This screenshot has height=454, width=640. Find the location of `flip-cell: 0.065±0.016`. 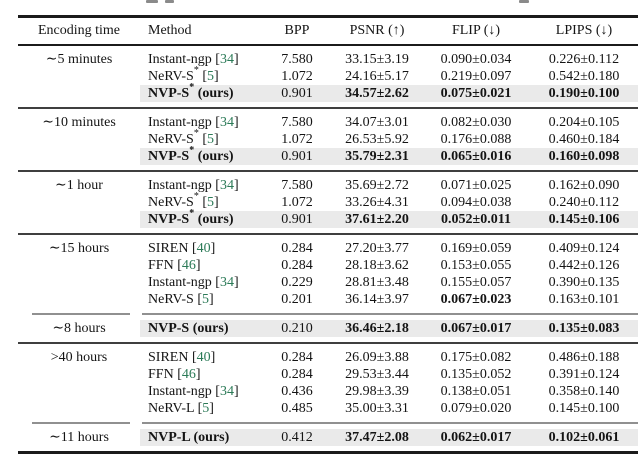

flip-cell: 0.065±0.016 is located at coordinates (476, 156).